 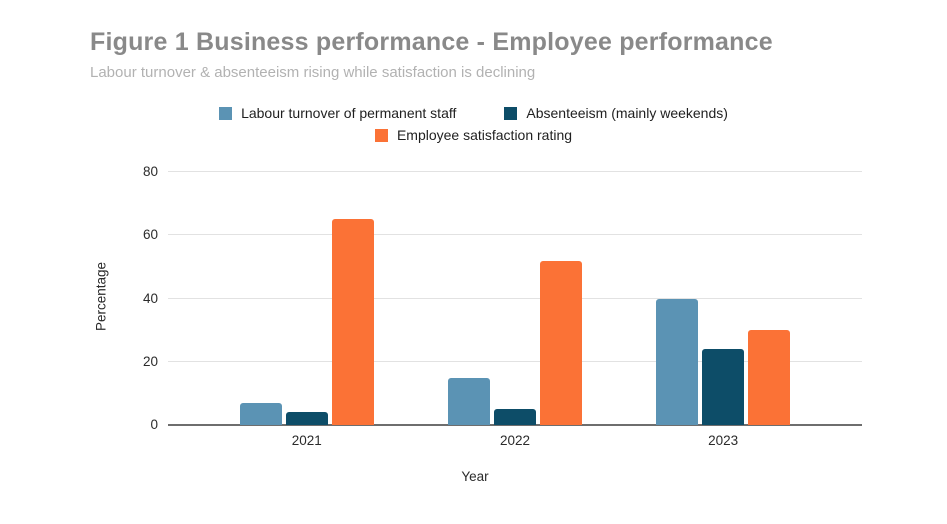 What do you see at coordinates (723, 440) in the screenshot?
I see `x-tick-label: 2023` at bounding box center [723, 440].